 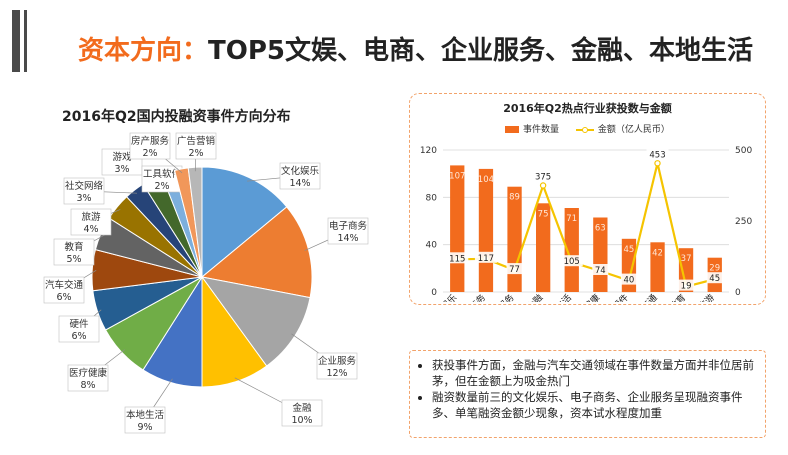 I want to click on bar-value-label: 45, so click(x=628, y=250).